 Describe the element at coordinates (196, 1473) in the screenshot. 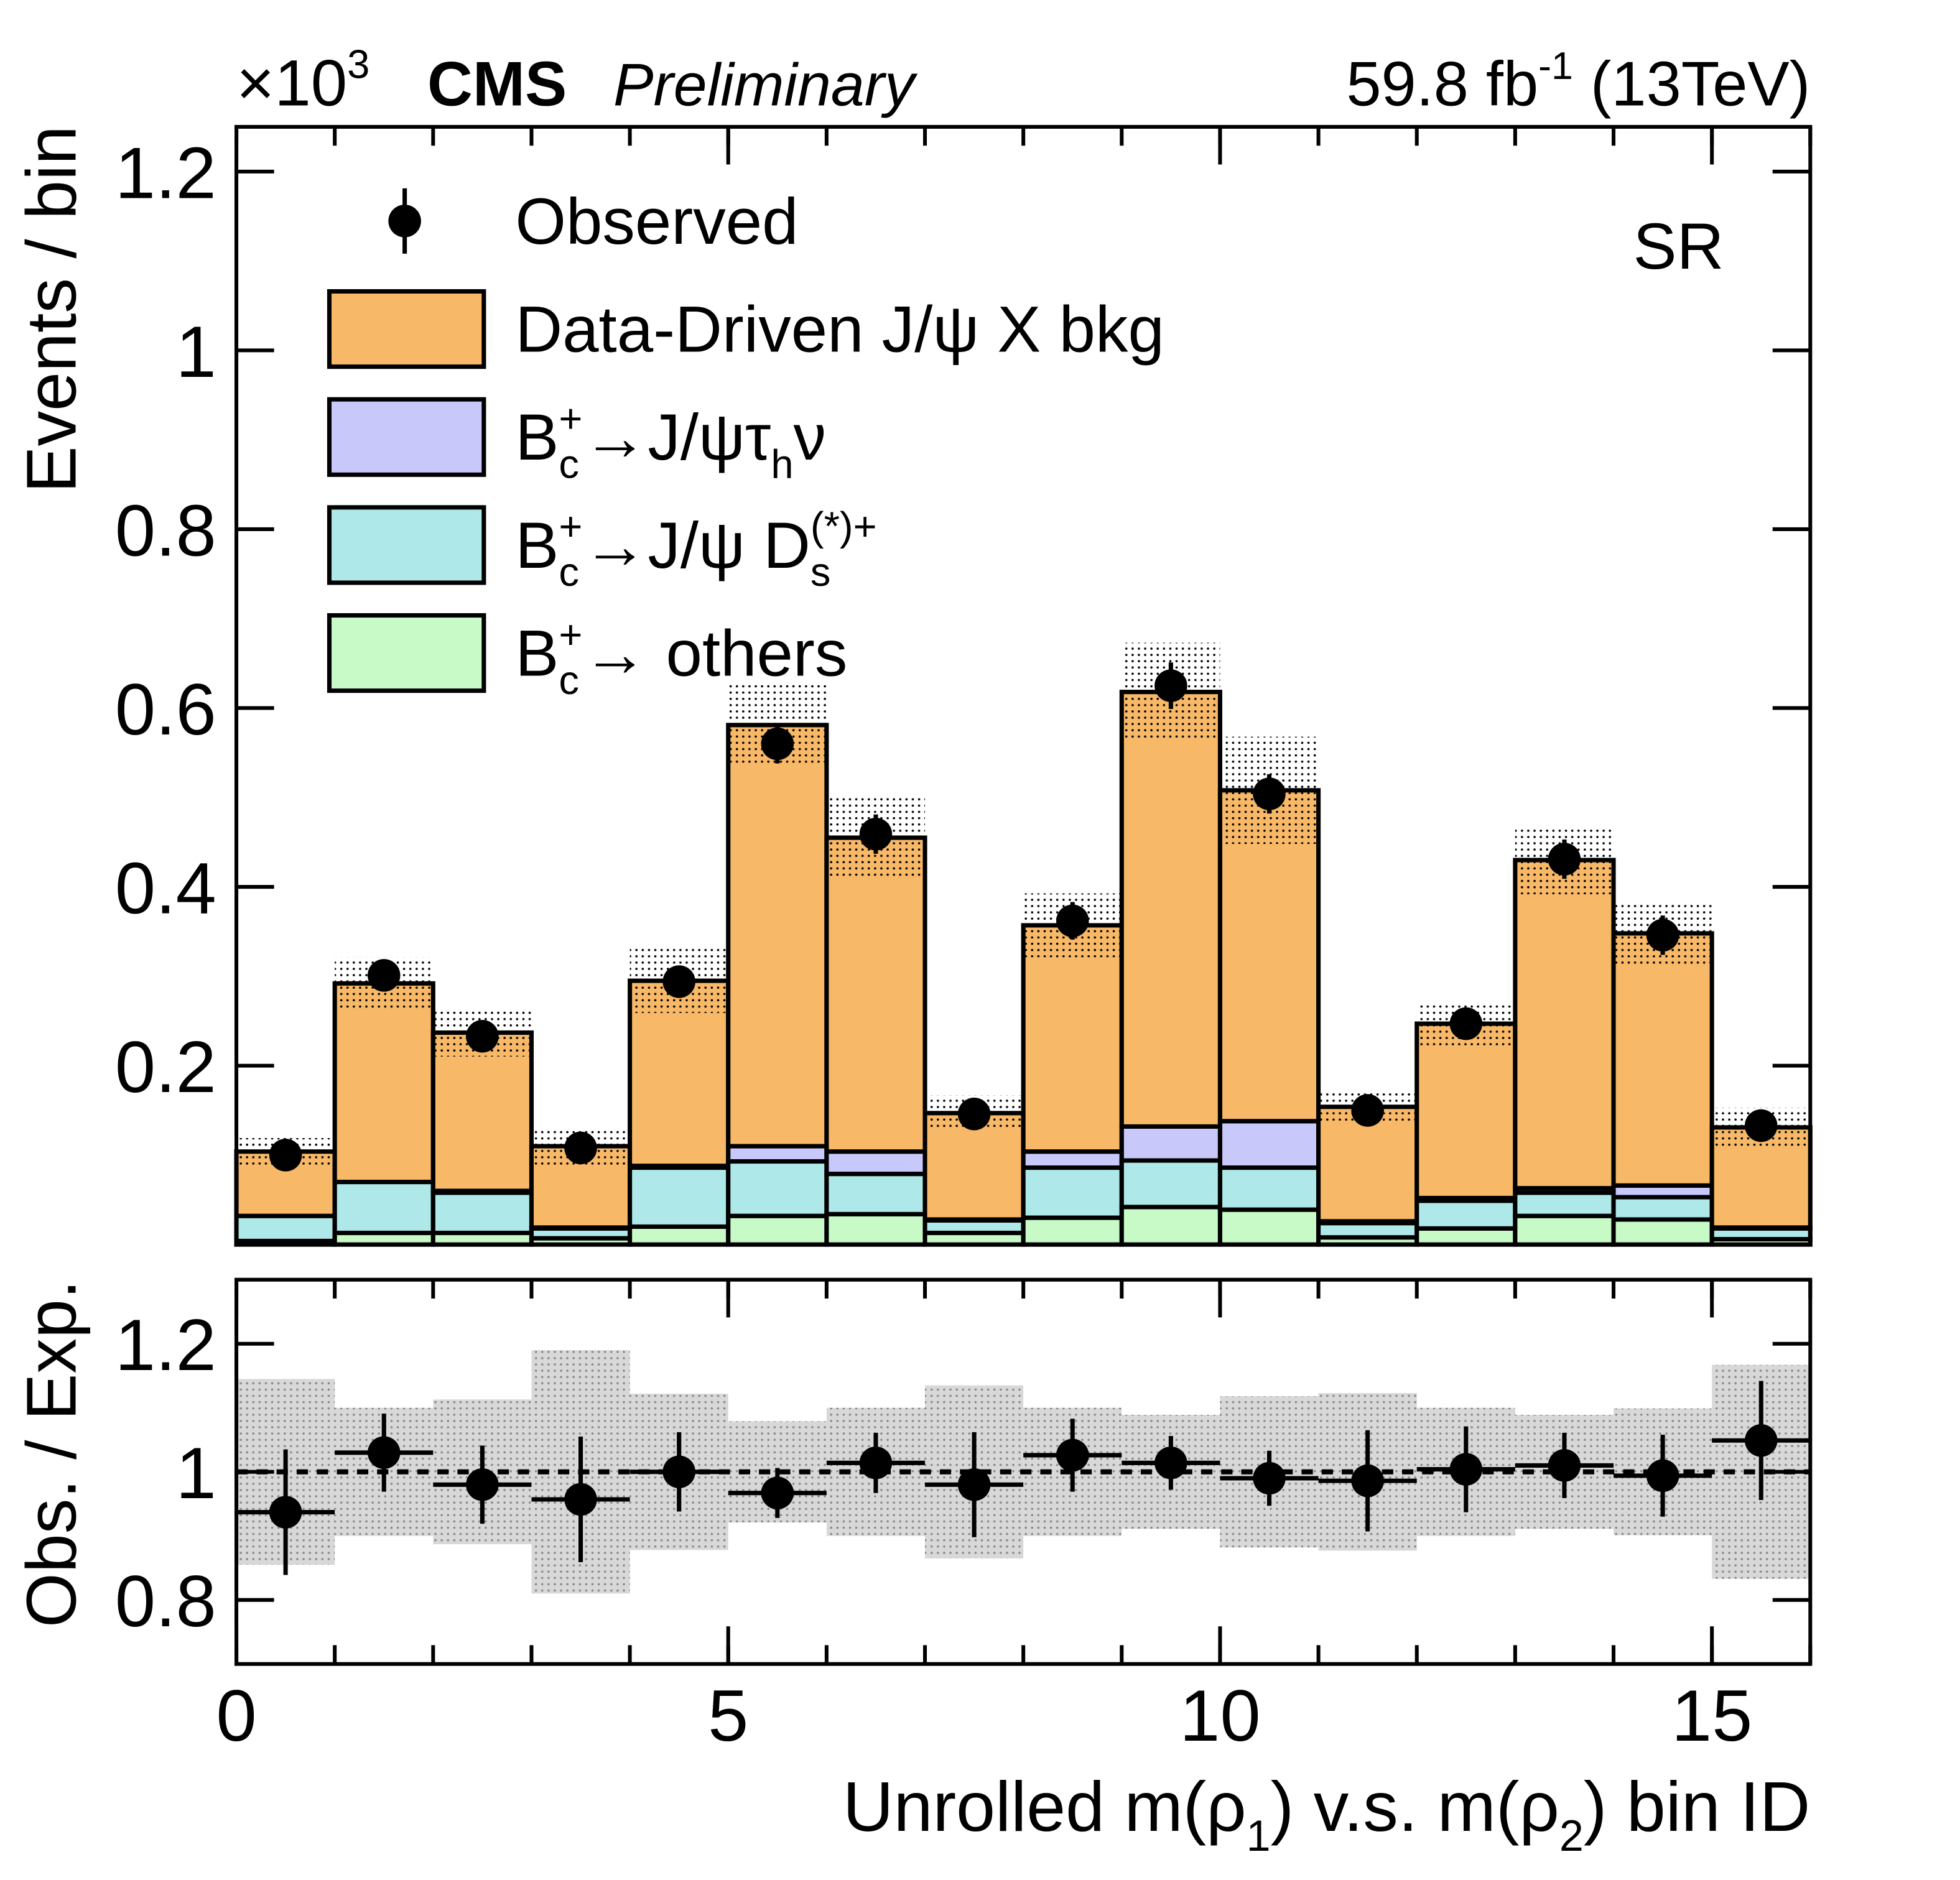

I see `y-tick-label: 1` at that location.